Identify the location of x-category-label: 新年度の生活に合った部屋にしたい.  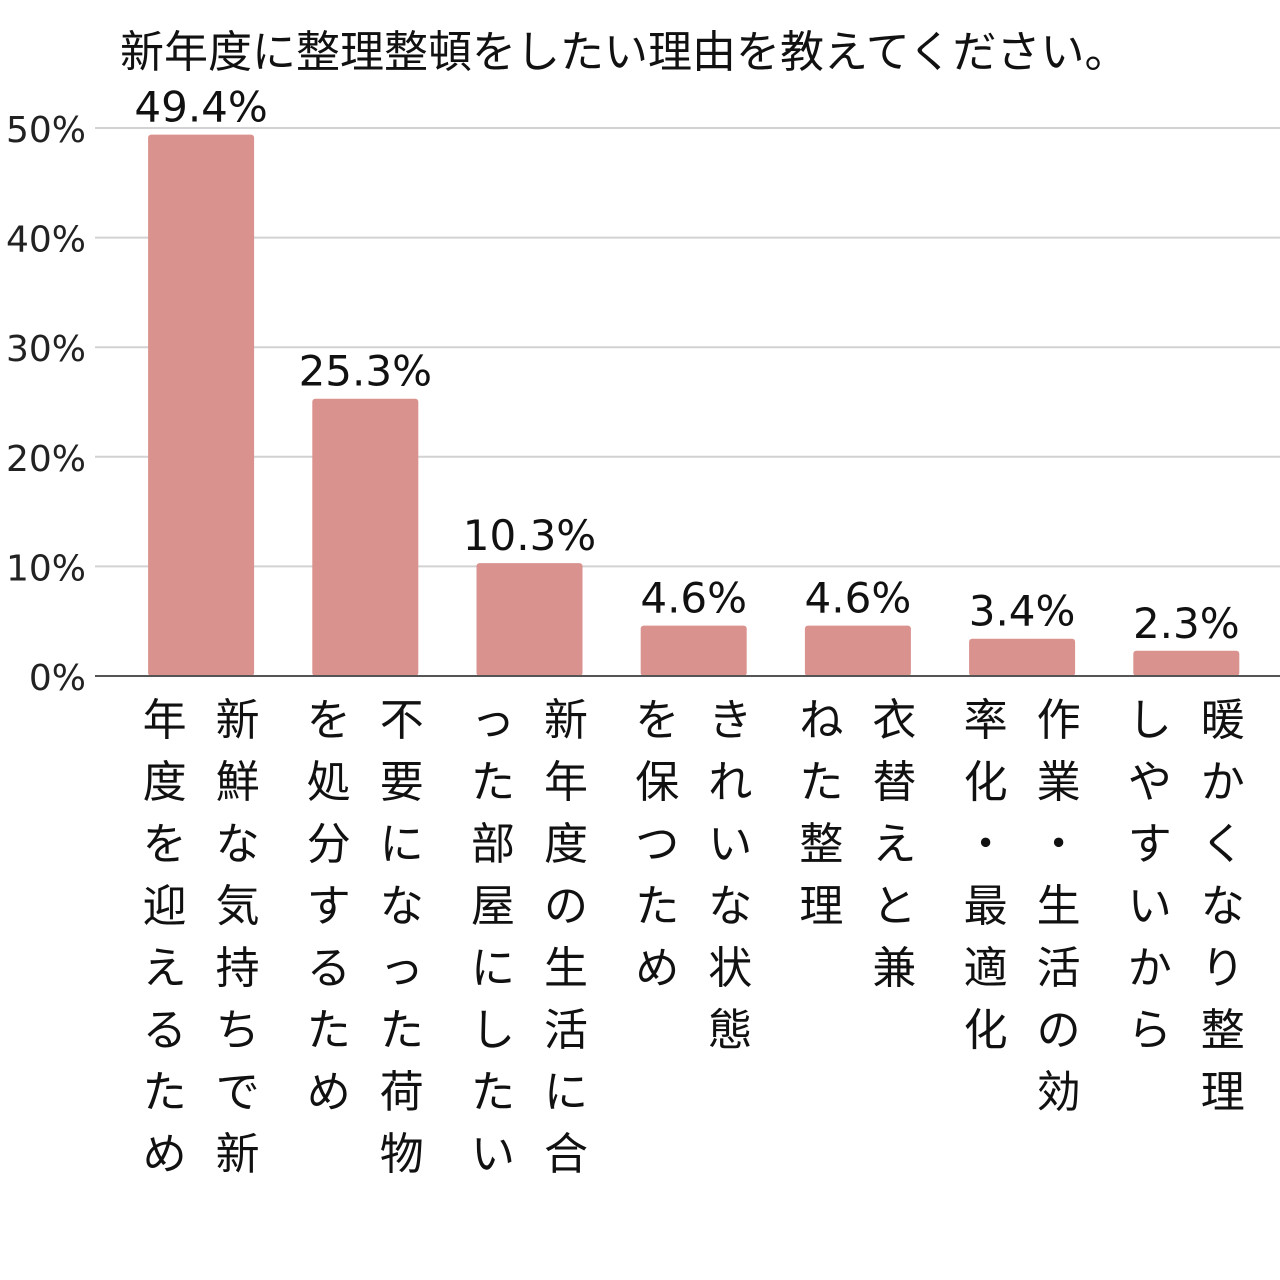
(529, 937).